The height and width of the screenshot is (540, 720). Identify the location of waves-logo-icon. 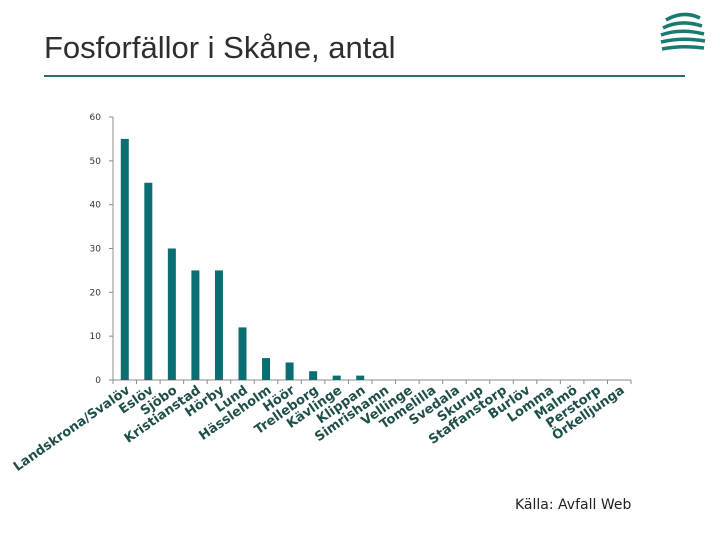
(683, 31).